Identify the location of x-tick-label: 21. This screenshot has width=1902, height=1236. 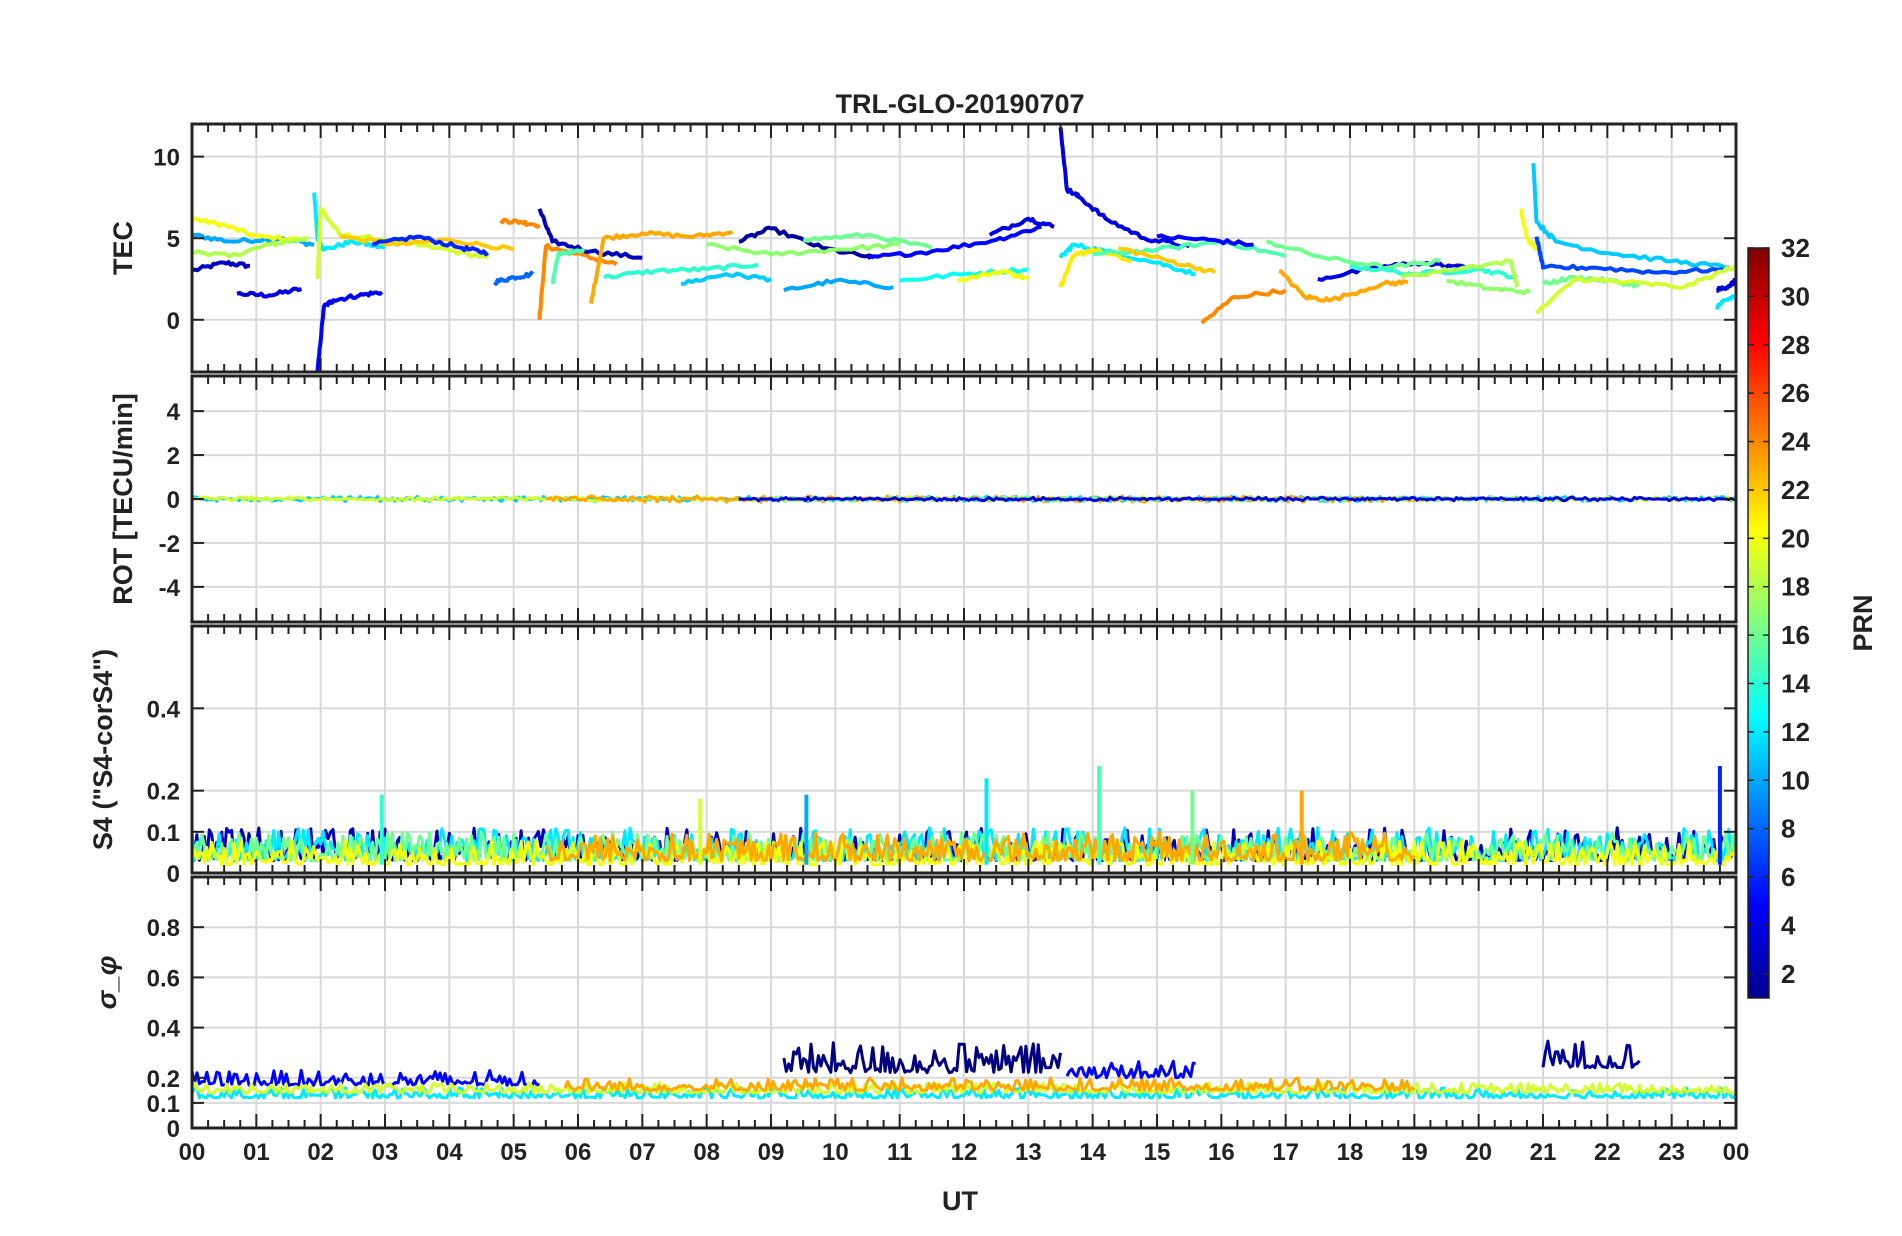
(1543, 1152).